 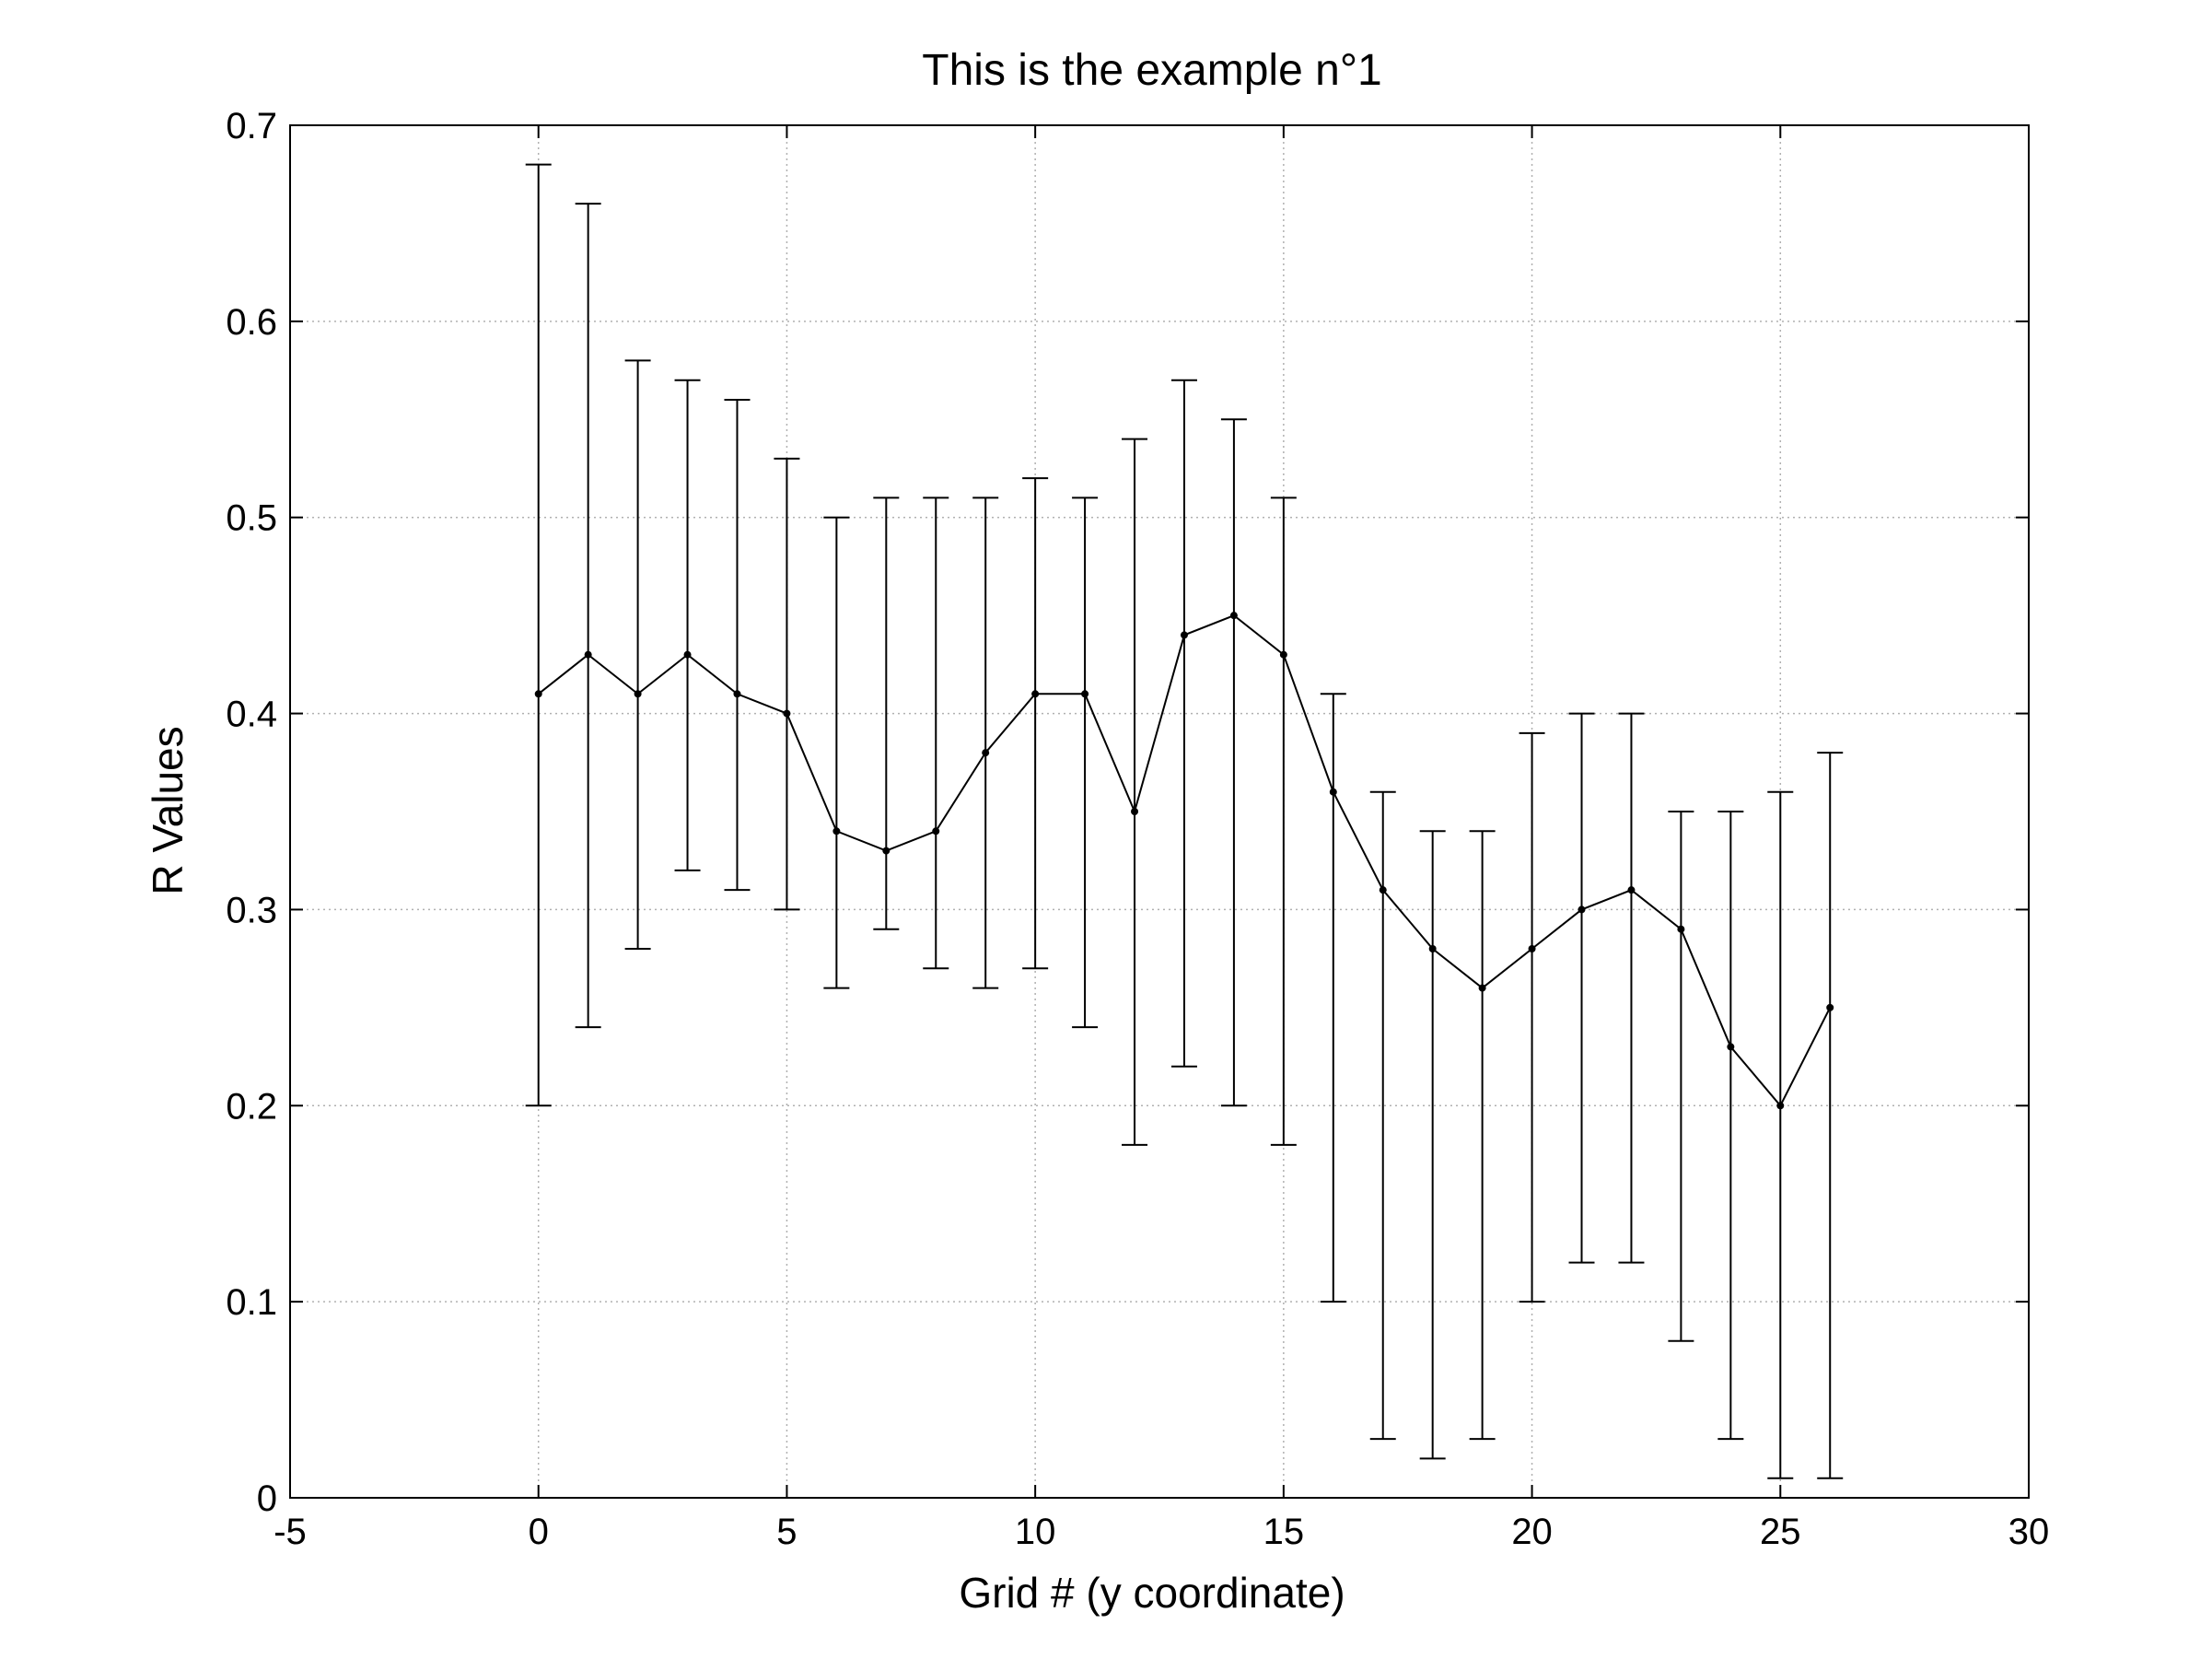 I want to click on y-tick-label: 0.5, so click(x=252, y=518).